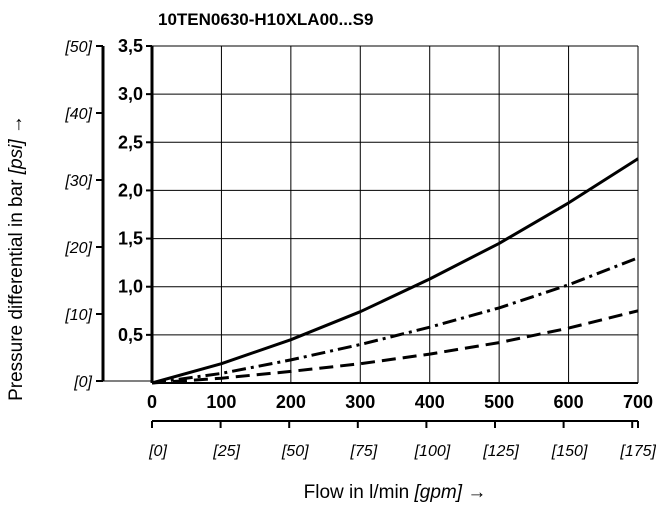 This screenshot has height=507, width=656. What do you see at coordinates (359, 492) in the screenshot?
I see `x-axis-label-text: Flow in l/min` at bounding box center [359, 492].